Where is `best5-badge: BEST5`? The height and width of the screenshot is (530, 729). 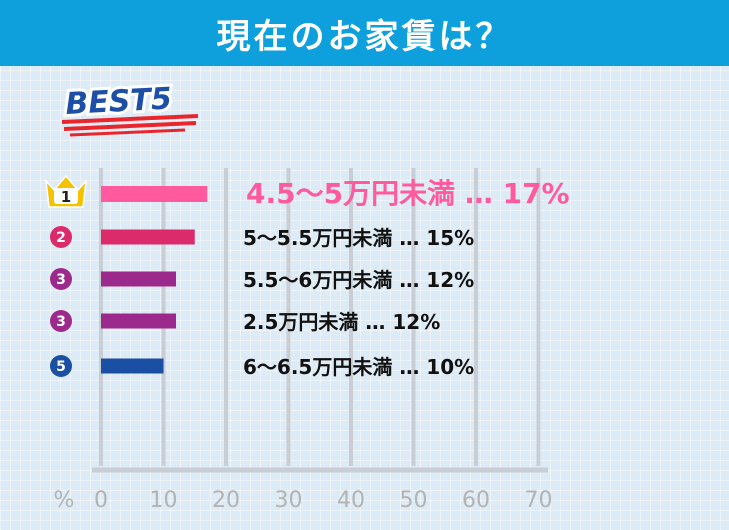 best5-badge: BEST5 is located at coordinates (130, 107).